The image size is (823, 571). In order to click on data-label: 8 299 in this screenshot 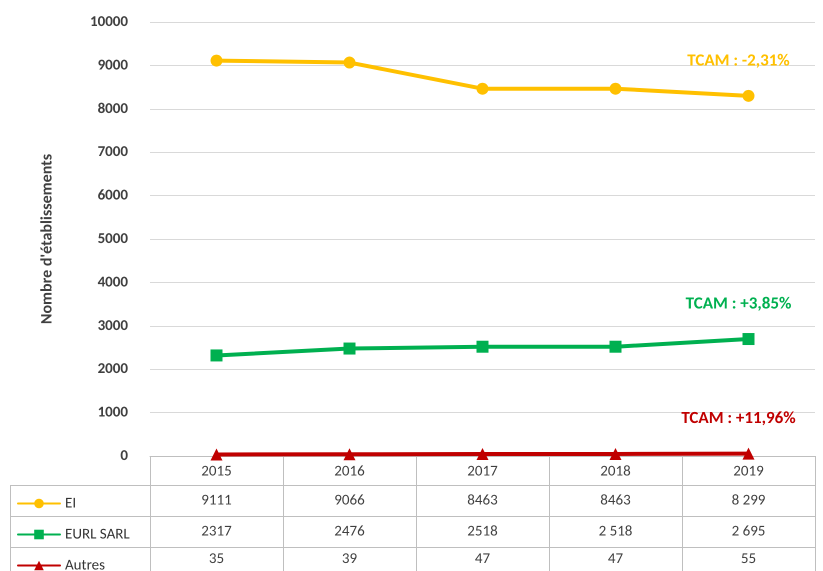, I will do `click(749, 501)`.